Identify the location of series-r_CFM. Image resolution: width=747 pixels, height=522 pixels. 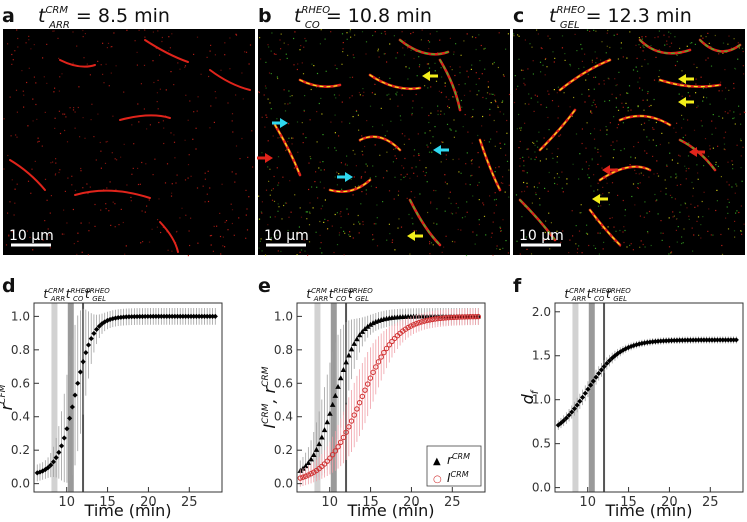
(126, 395).